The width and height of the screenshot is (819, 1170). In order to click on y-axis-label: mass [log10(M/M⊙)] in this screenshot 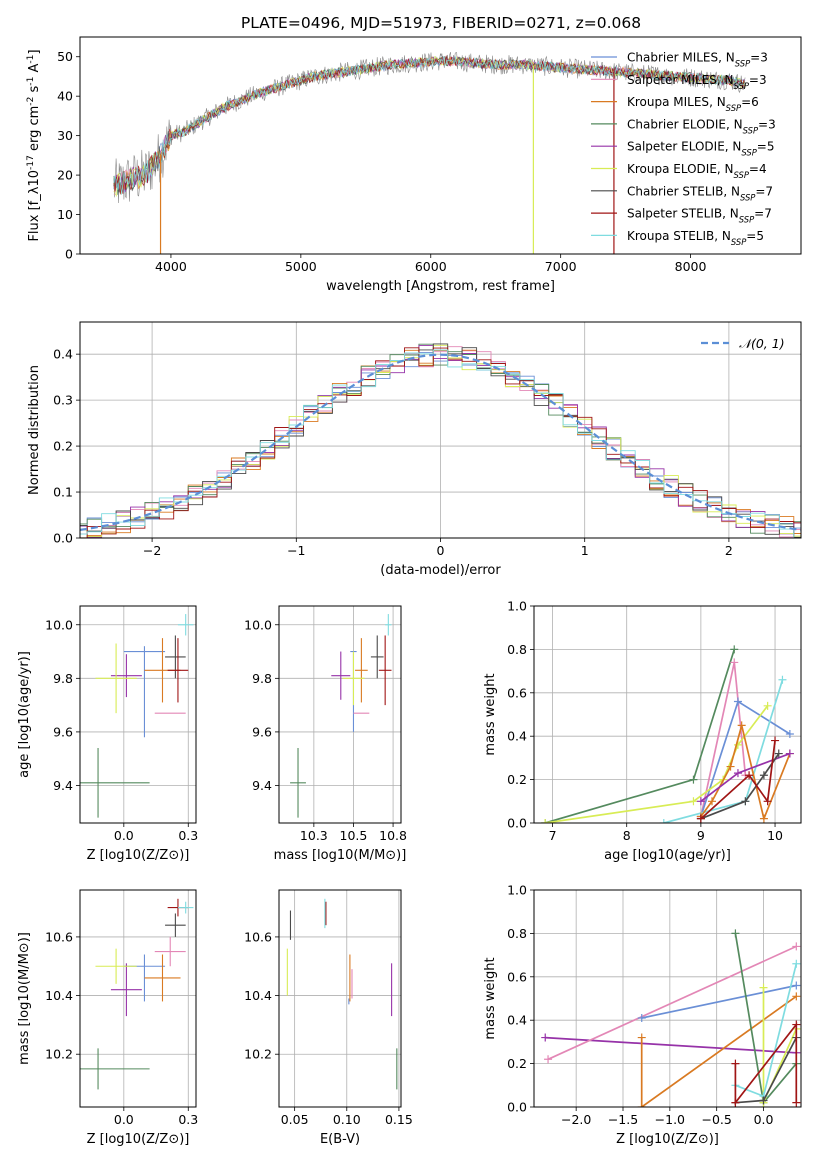, I will do `click(24, 998)`.